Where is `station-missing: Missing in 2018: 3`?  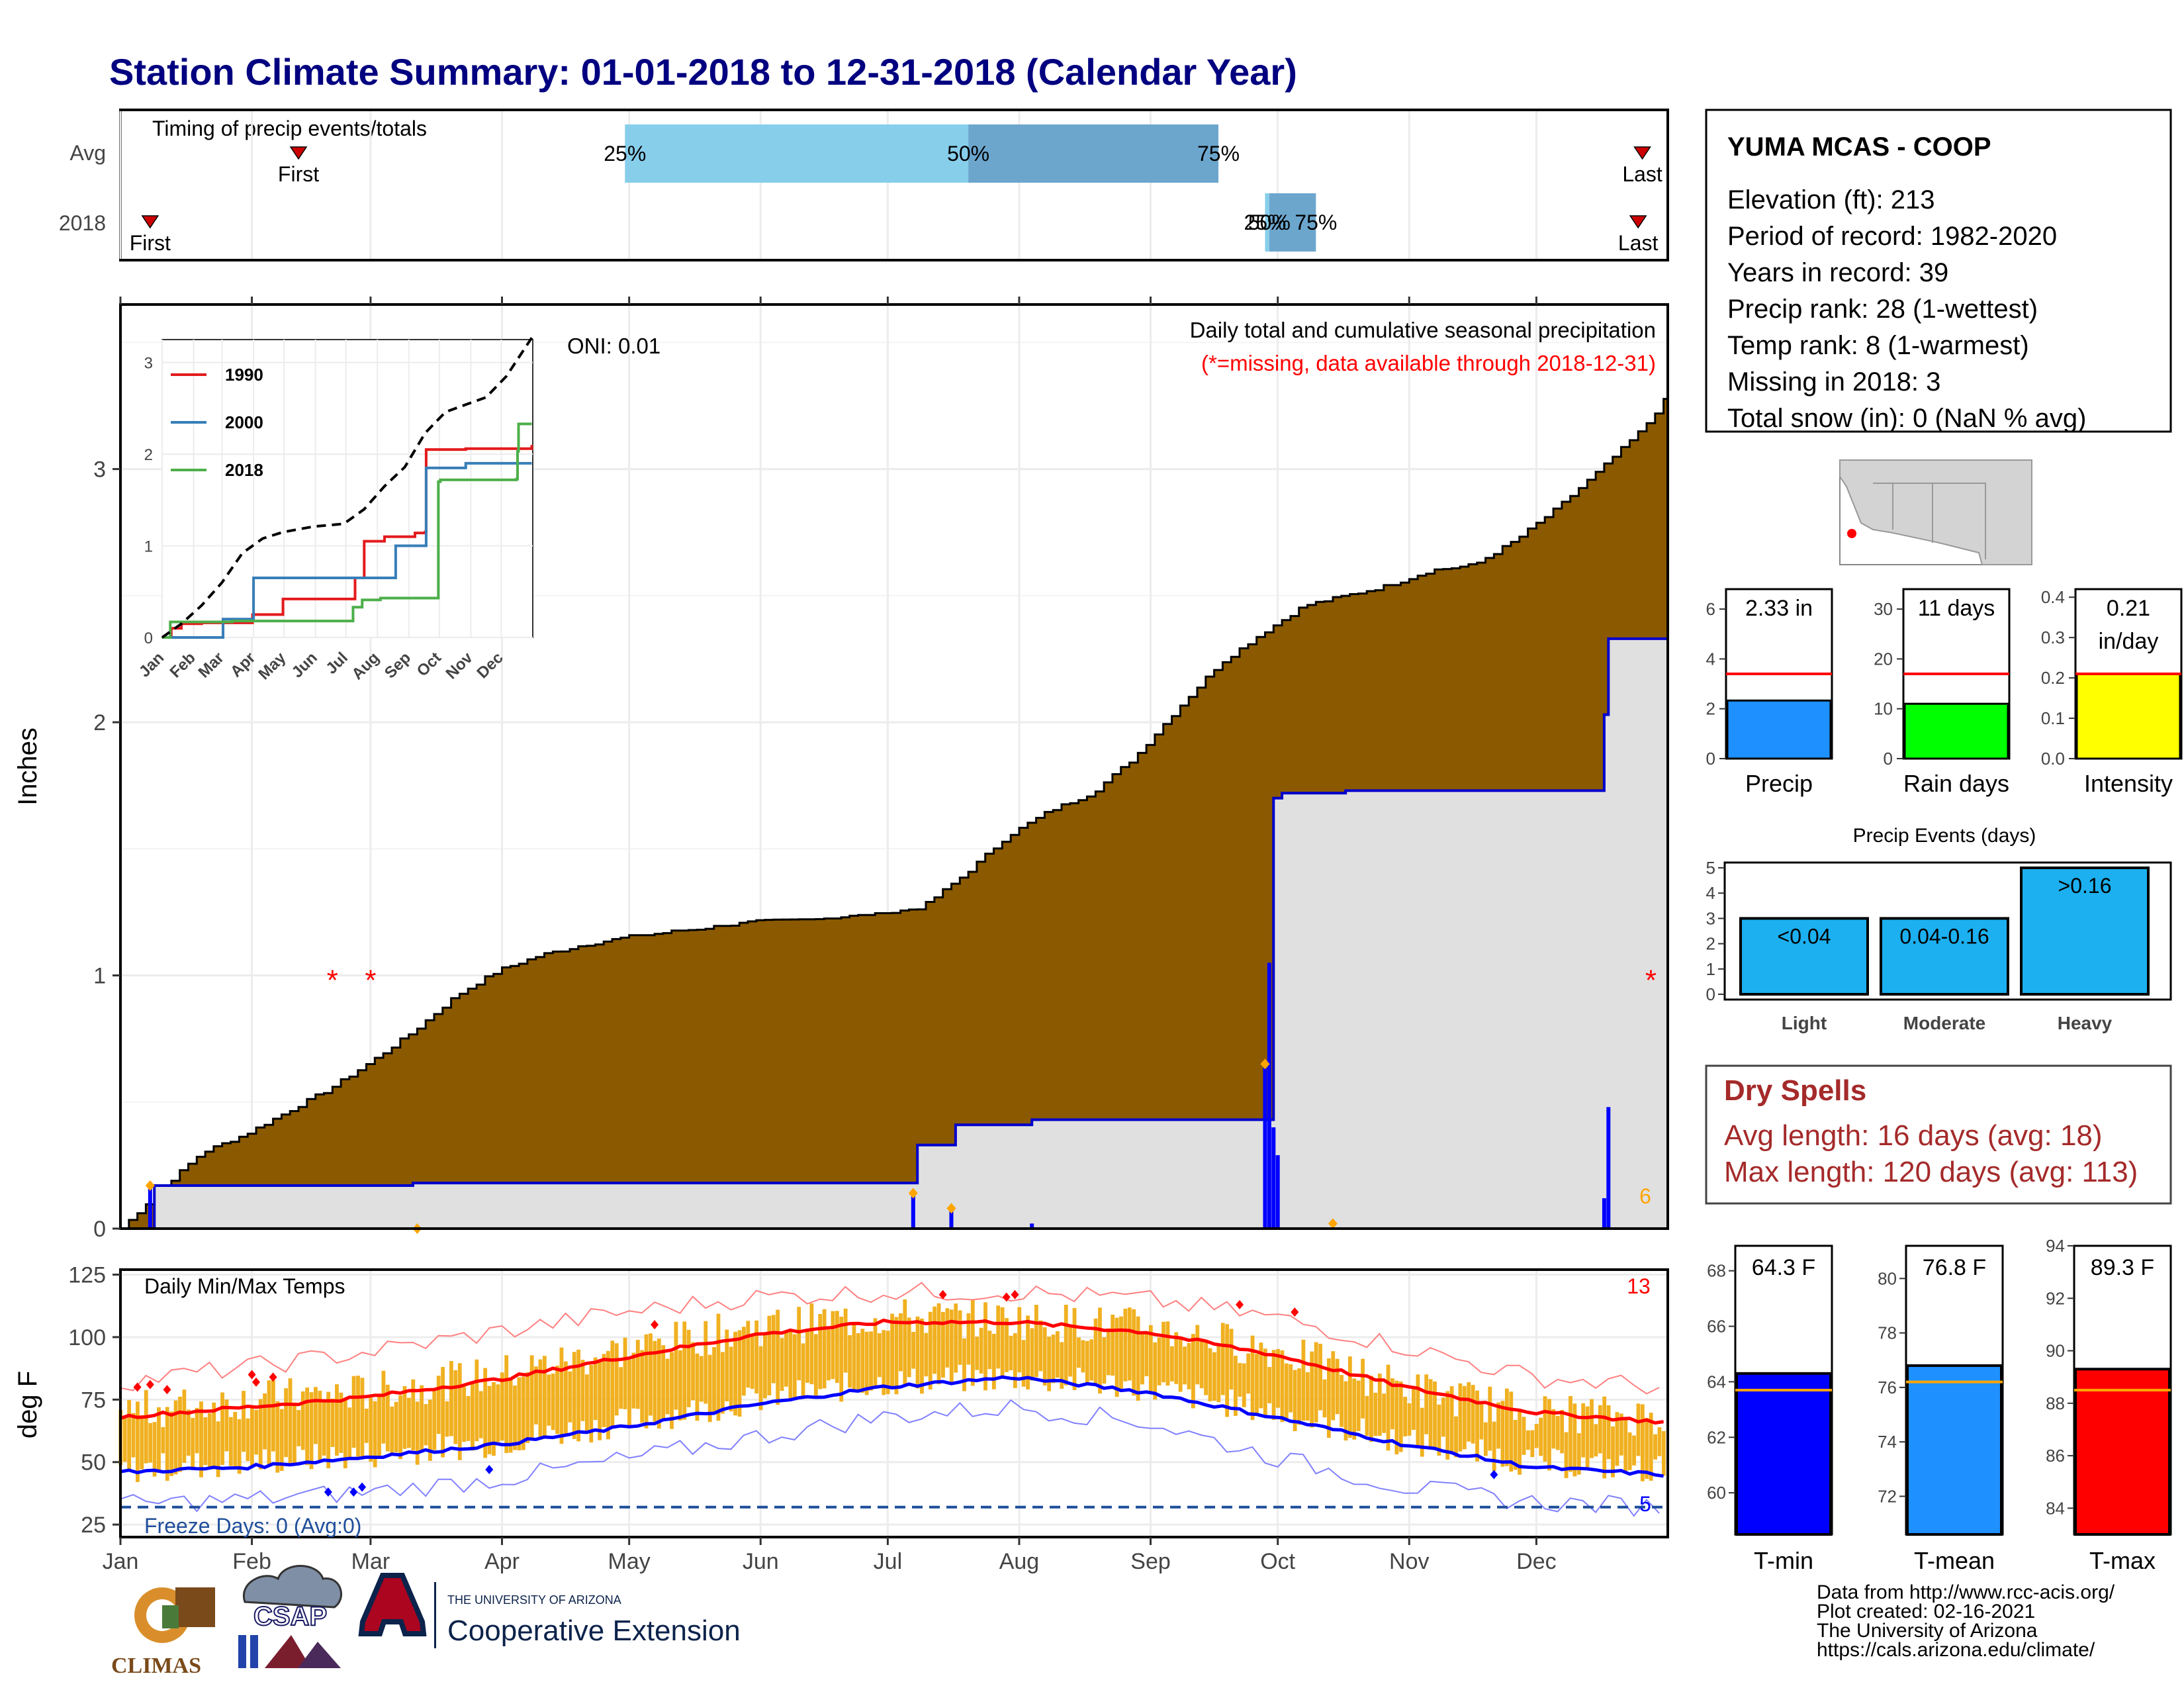
station-missing: Missing in 2018: 3 is located at coordinates (1834, 382).